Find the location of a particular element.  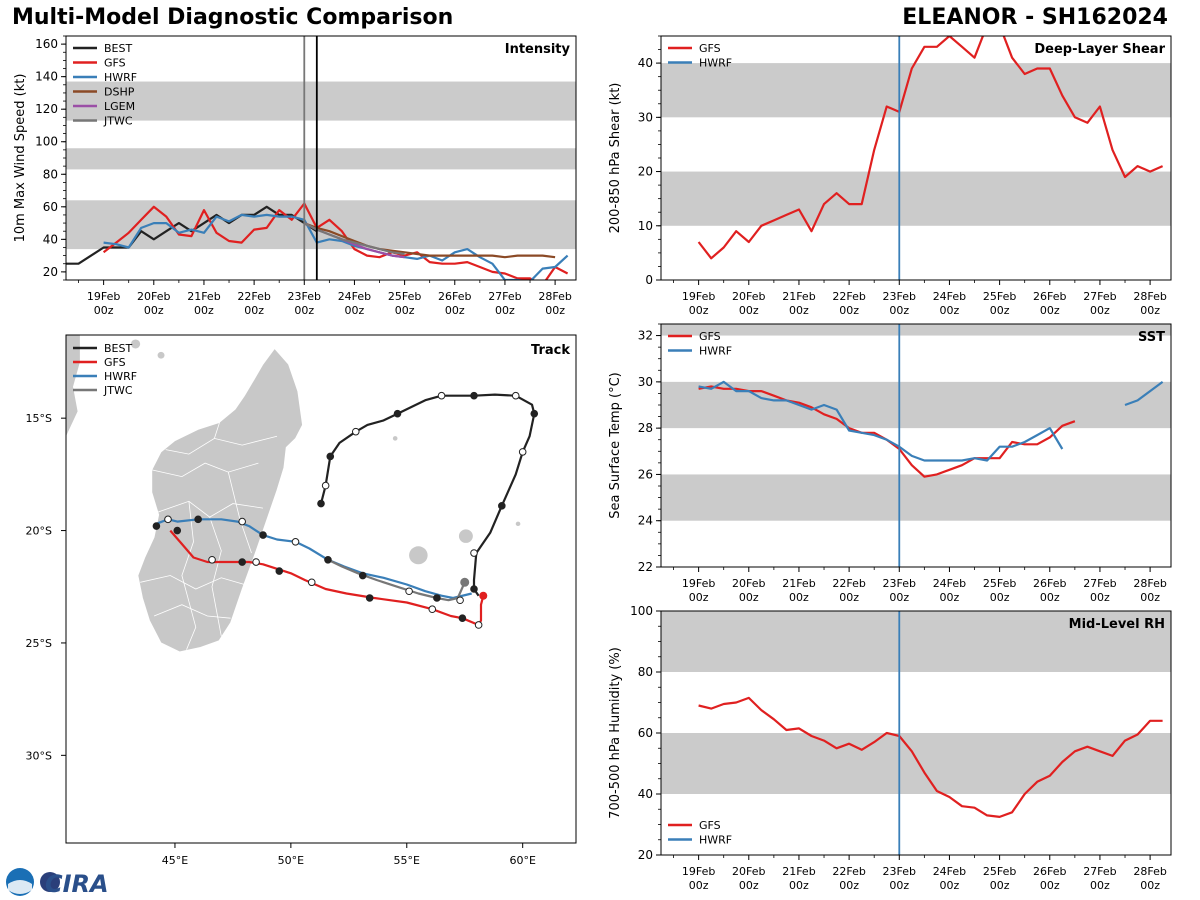

y-tick-label: 80 is located at coordinates (50, 174).